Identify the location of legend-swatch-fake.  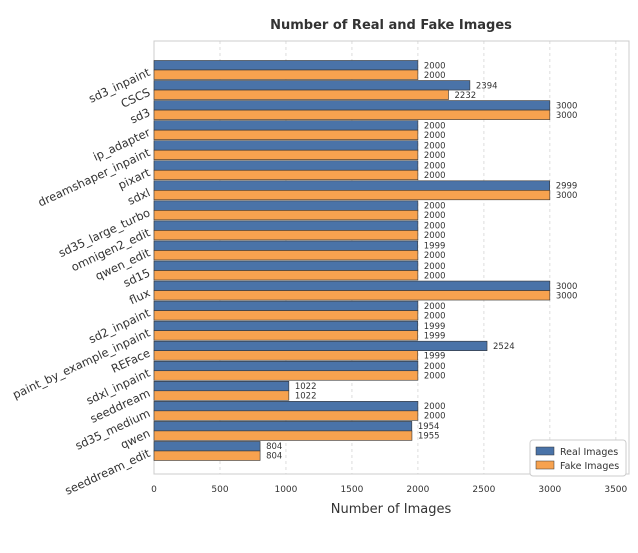
(545, 465).